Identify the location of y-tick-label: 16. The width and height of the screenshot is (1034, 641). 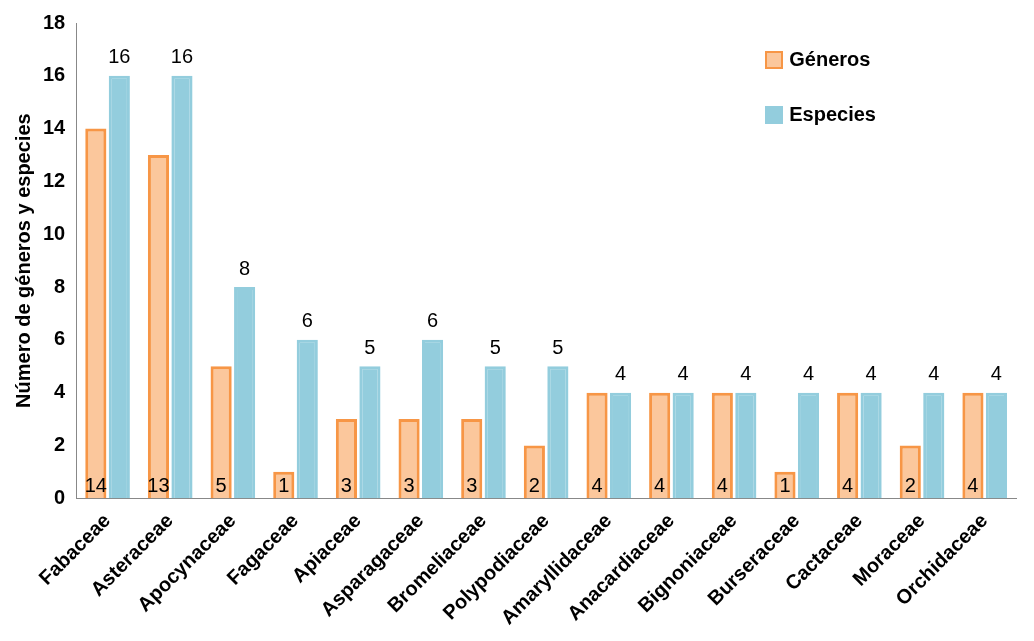
(54, 74).